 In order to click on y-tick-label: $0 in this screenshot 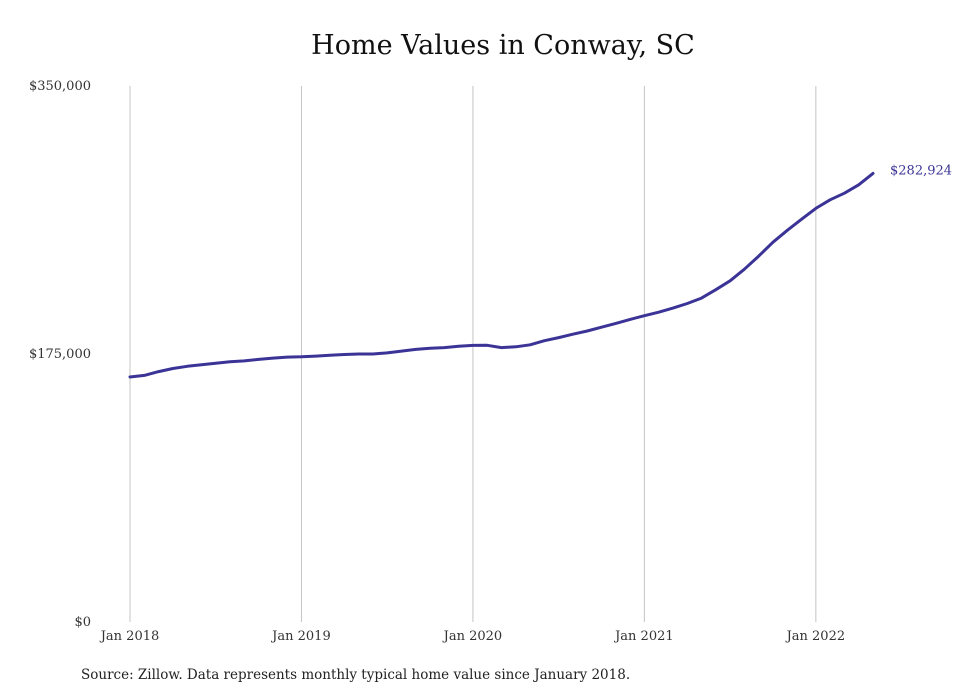, I will do `click(82, 622)`.